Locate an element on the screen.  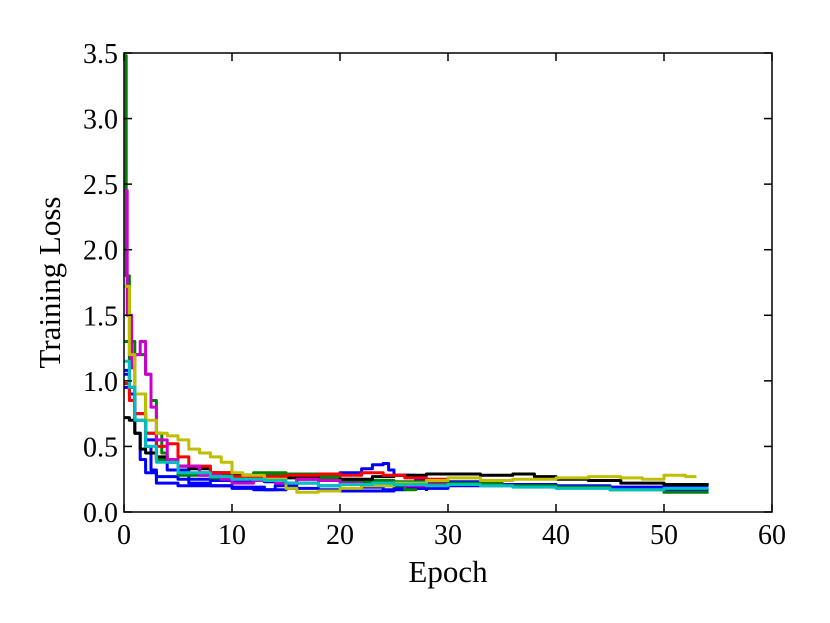
x-tick-label: 50 is located at coordinates (664, 535).